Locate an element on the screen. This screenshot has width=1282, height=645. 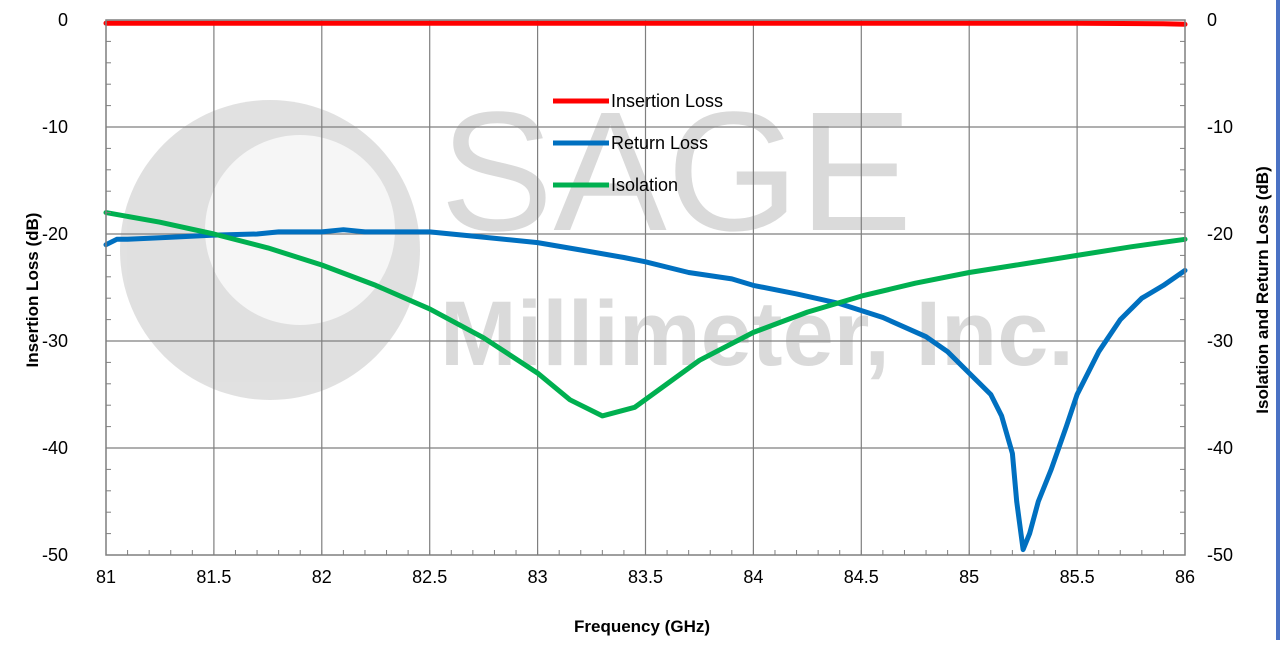
y-axis-title: Insertion Loss (dB) is located at coordinates (32, 290).